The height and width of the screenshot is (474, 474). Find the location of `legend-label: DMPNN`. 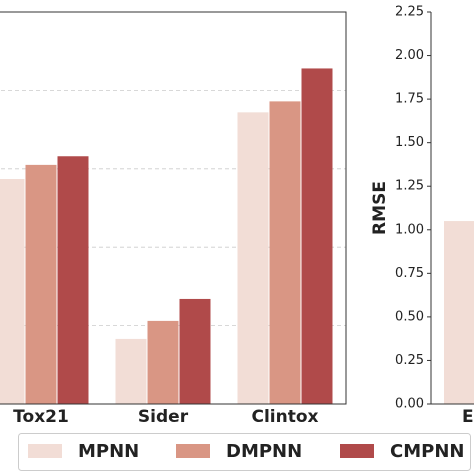

legend-label: DMPNN is located at coordinates (264, 451).